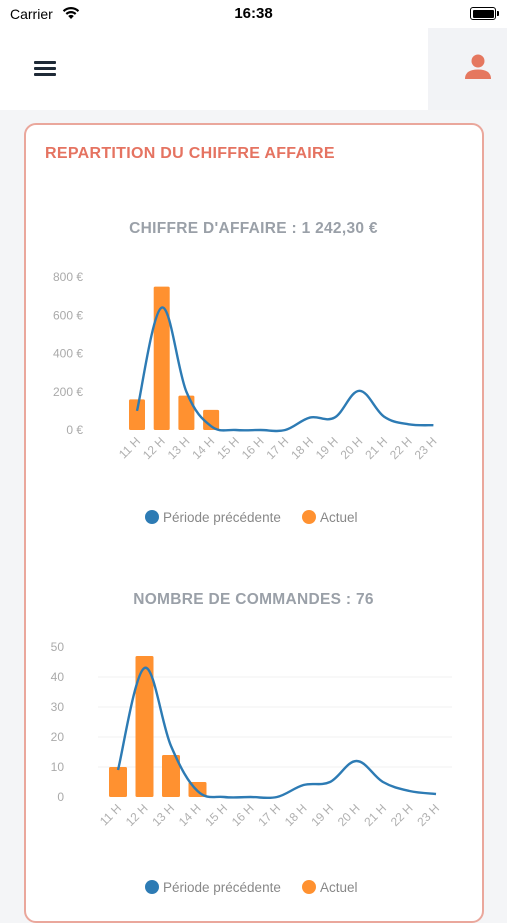 The height and width of the screenshot is (923, 507). Describe the element at coordinates (478, 66) in the screenshot. I see `user-icon` at that location.